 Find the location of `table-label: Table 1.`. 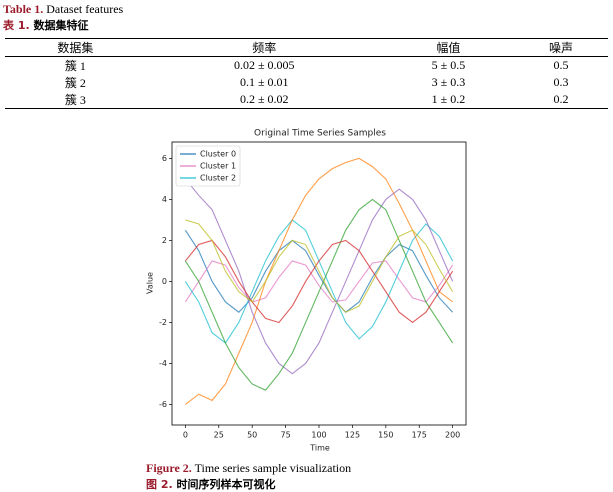

table-label: Table 1. is located at coordinates (23, 9).